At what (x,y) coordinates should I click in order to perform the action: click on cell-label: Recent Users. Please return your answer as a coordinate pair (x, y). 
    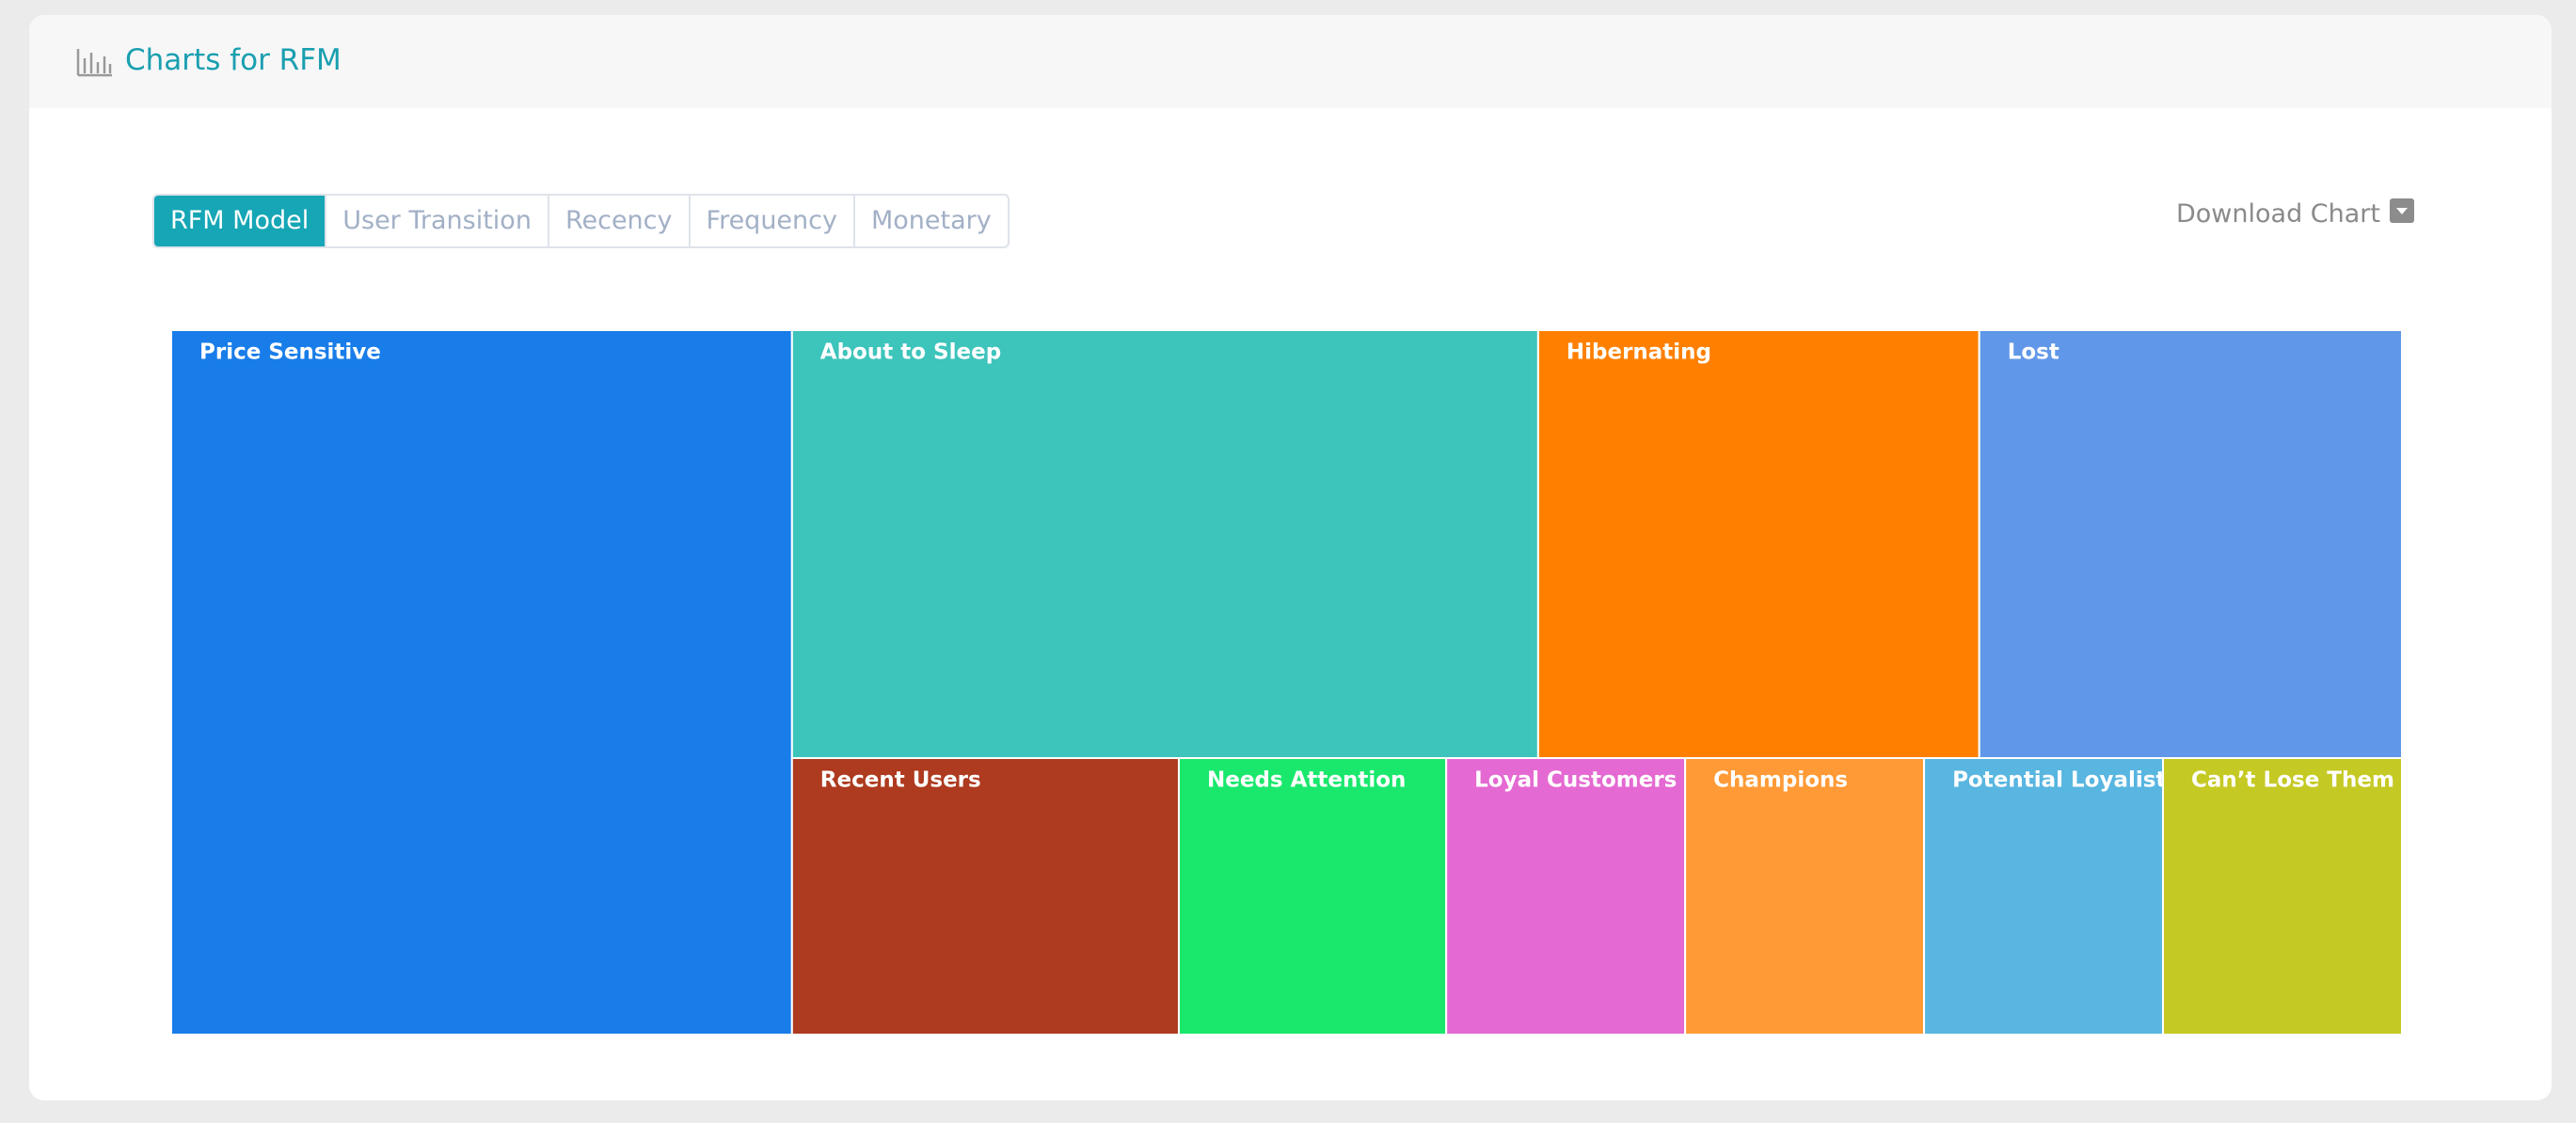
    Looking at the image, I should click on (901, 780).